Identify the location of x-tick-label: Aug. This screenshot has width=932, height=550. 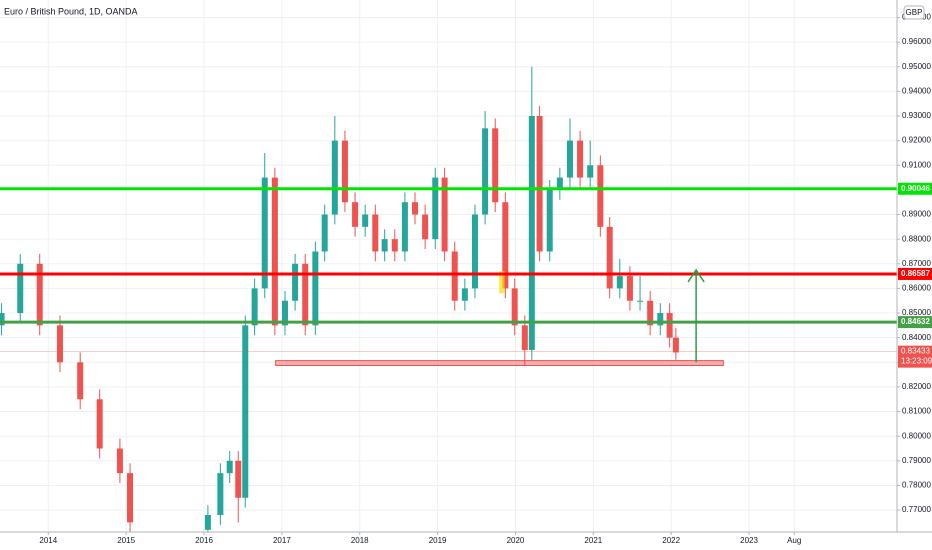
(794, 540).